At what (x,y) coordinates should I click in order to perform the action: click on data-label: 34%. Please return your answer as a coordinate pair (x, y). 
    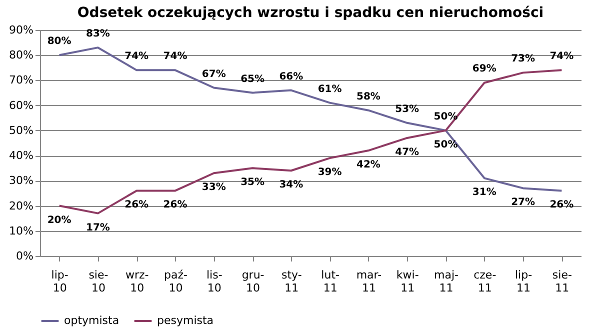
    Looking at the image, I should click on (291, 185).